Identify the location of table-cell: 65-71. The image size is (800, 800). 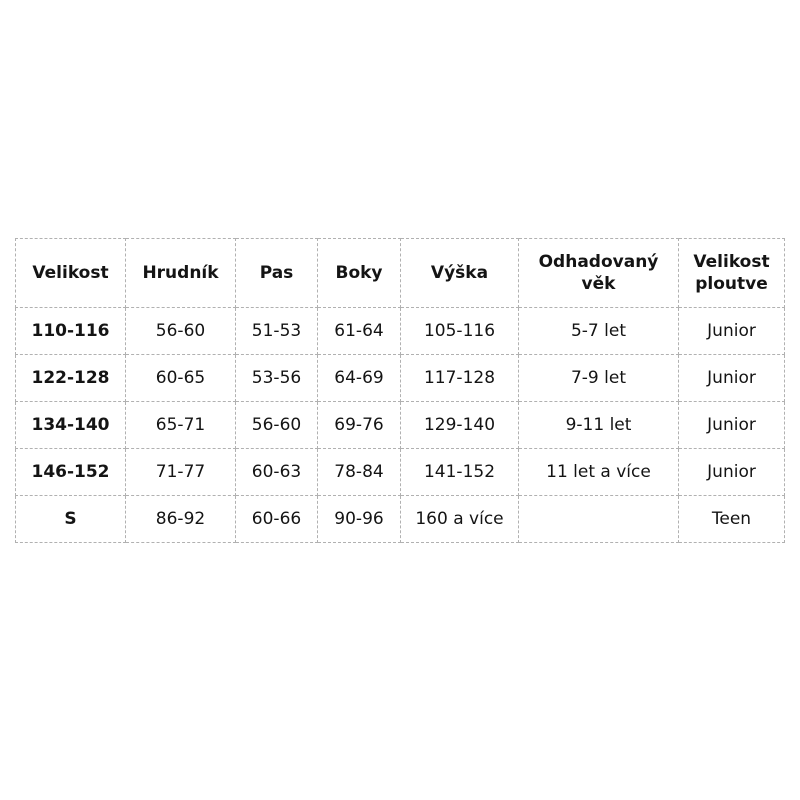
(180, 425).